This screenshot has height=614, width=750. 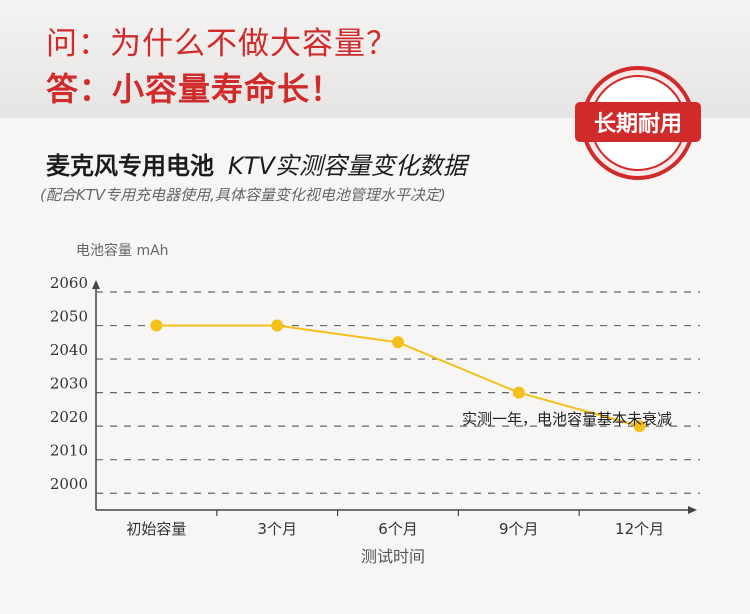 What do you see at coordinates (69, 484) in the screenshot?
I see `y-tick-label: 2000` at bounding box center [69, 484].